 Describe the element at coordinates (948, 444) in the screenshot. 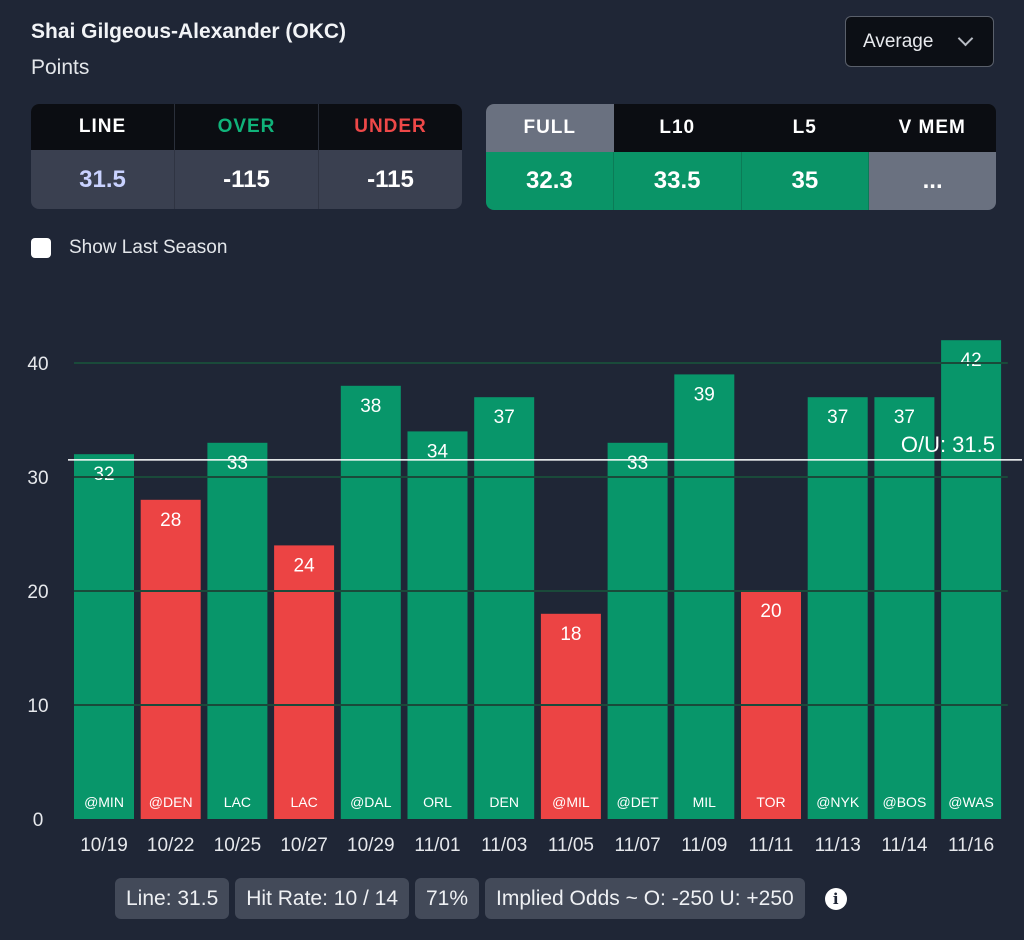

I see `ou-line-label: O/U: 31.5` at that location.